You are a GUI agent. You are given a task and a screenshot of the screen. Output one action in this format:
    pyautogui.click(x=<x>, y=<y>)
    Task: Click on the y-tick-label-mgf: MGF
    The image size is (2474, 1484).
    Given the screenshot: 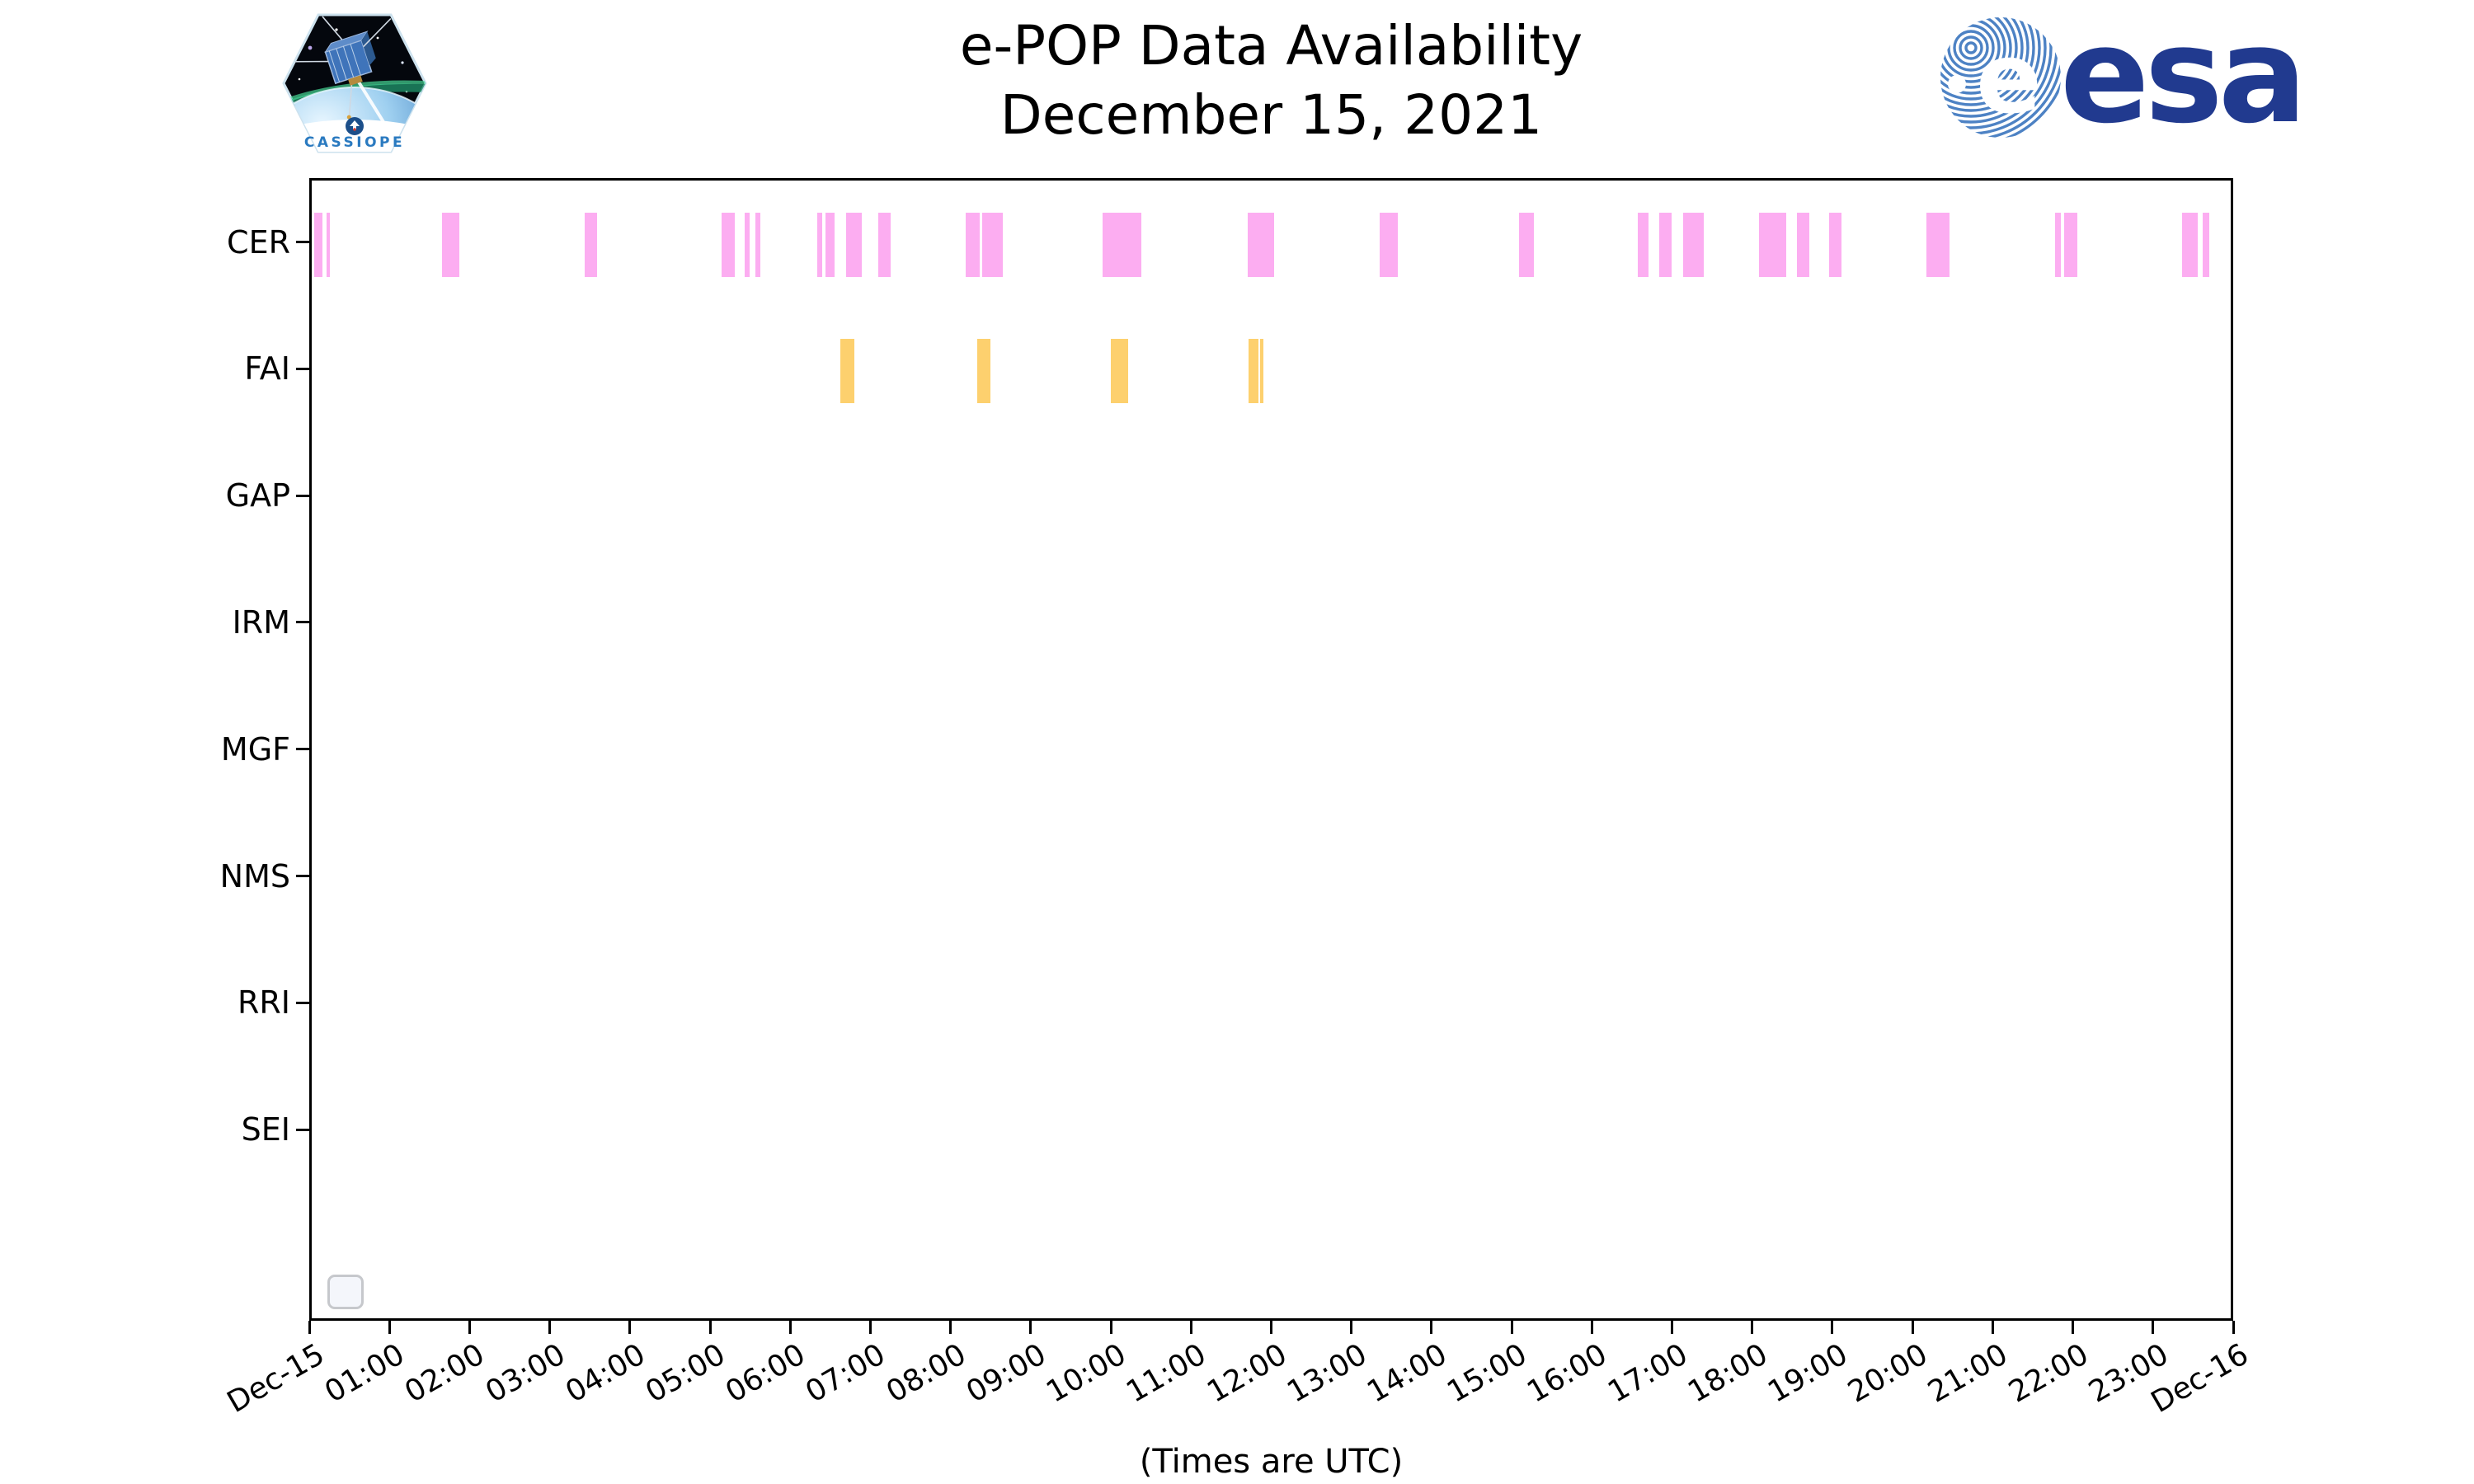 What is the action you would take?
    pyautogui.click(x=255, y=749)
    